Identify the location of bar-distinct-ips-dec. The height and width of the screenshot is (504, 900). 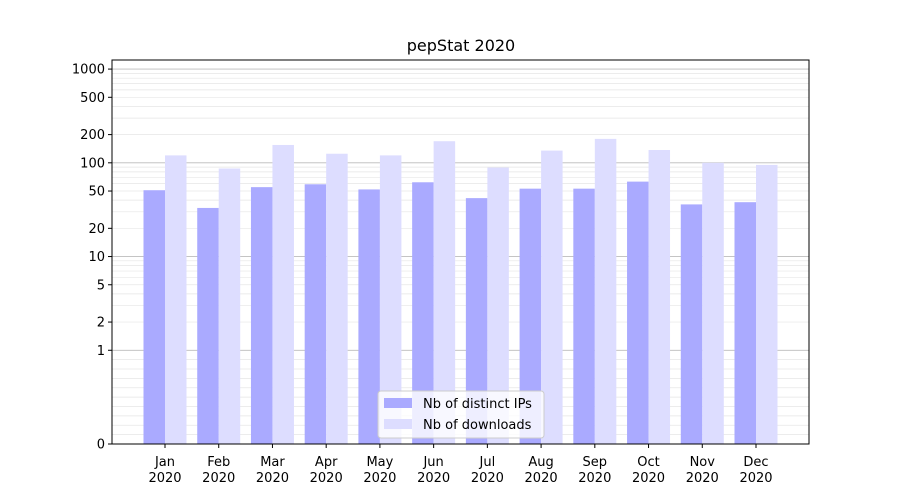
(745, 323).